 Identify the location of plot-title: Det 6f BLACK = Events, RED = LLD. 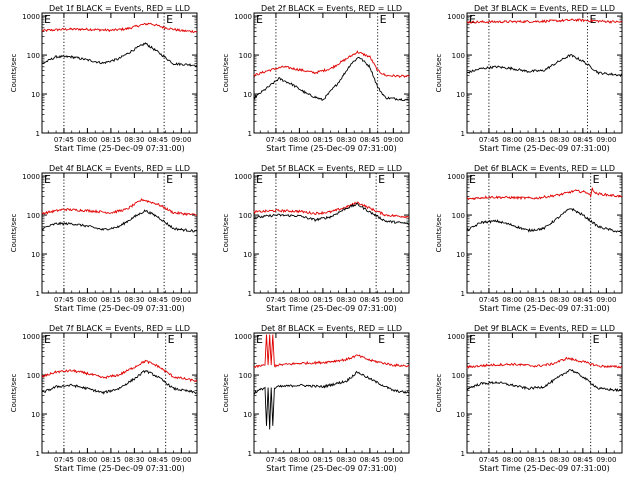
(544, 168).